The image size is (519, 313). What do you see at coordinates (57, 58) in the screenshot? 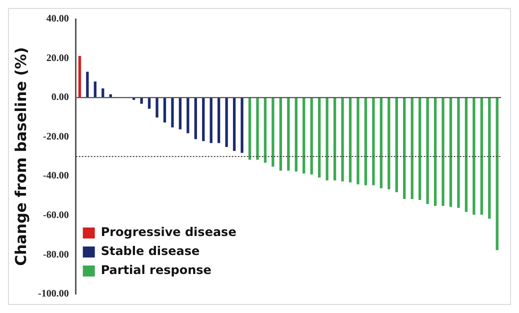
I see `y-tick-label: 20.00` at bounding box center [57, 58].